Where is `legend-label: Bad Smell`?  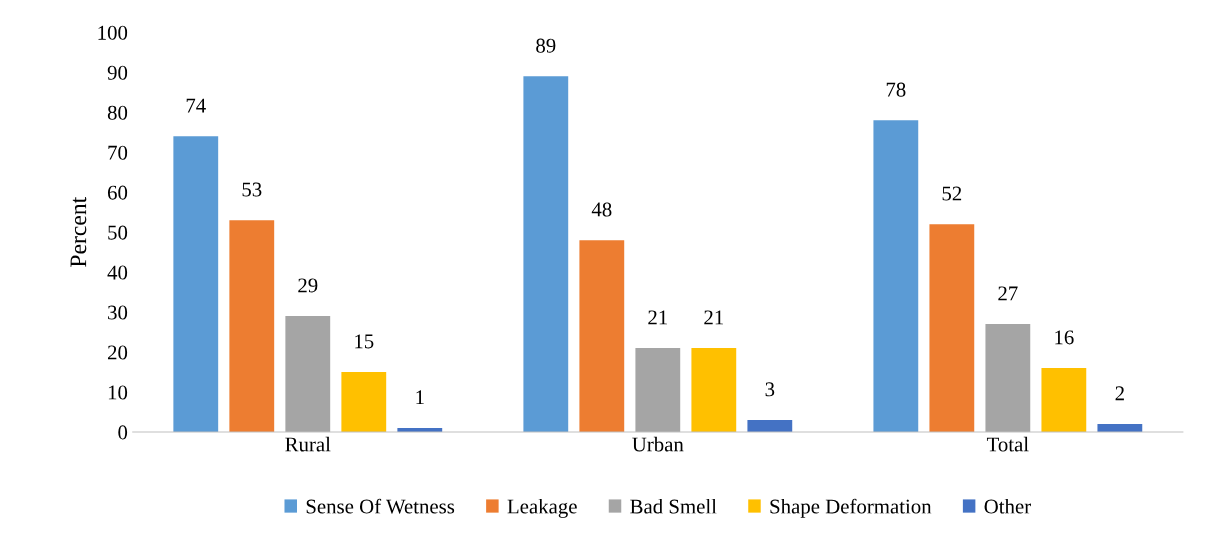 legend-label: Bad Smell is located at coordinates (673, 506).